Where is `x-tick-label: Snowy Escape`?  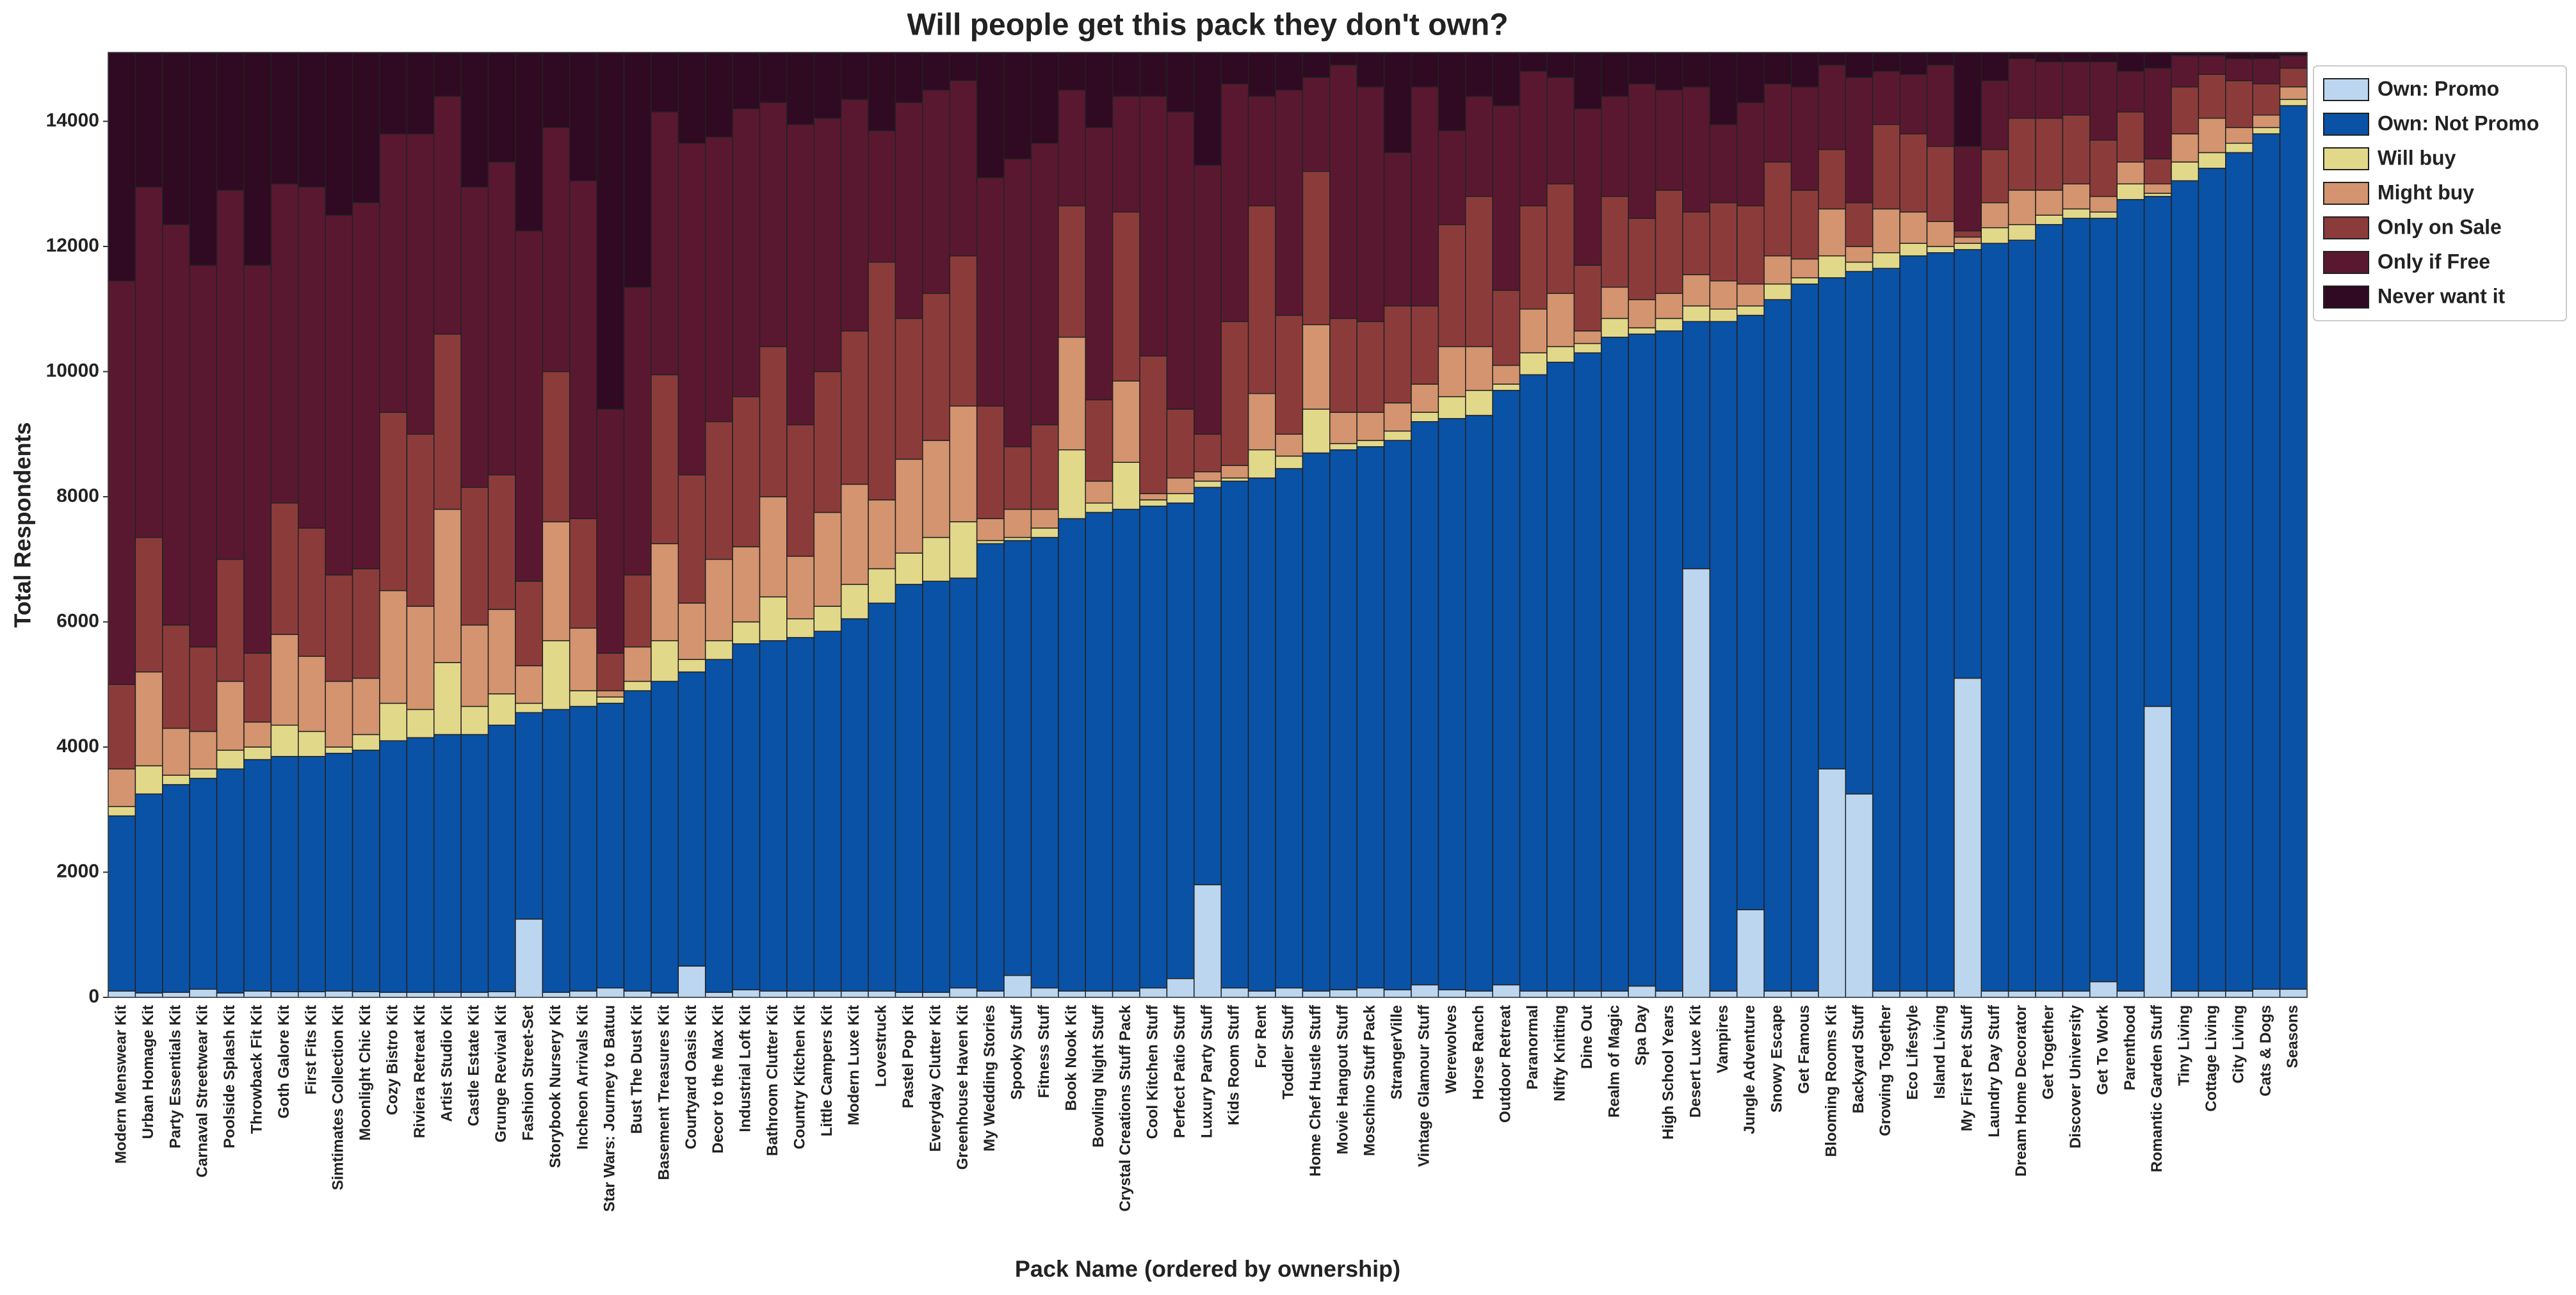 x-tick-label: Snowy Escape is located at coordinates (1777, 1059).